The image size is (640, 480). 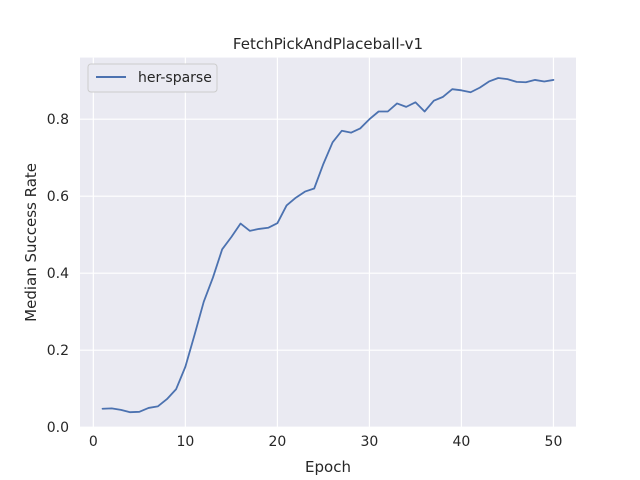 What do you see at coordinates (58, 428) in the screenshot?
I see `y-tick-label: 0.0` at bounding box center [58, 428].